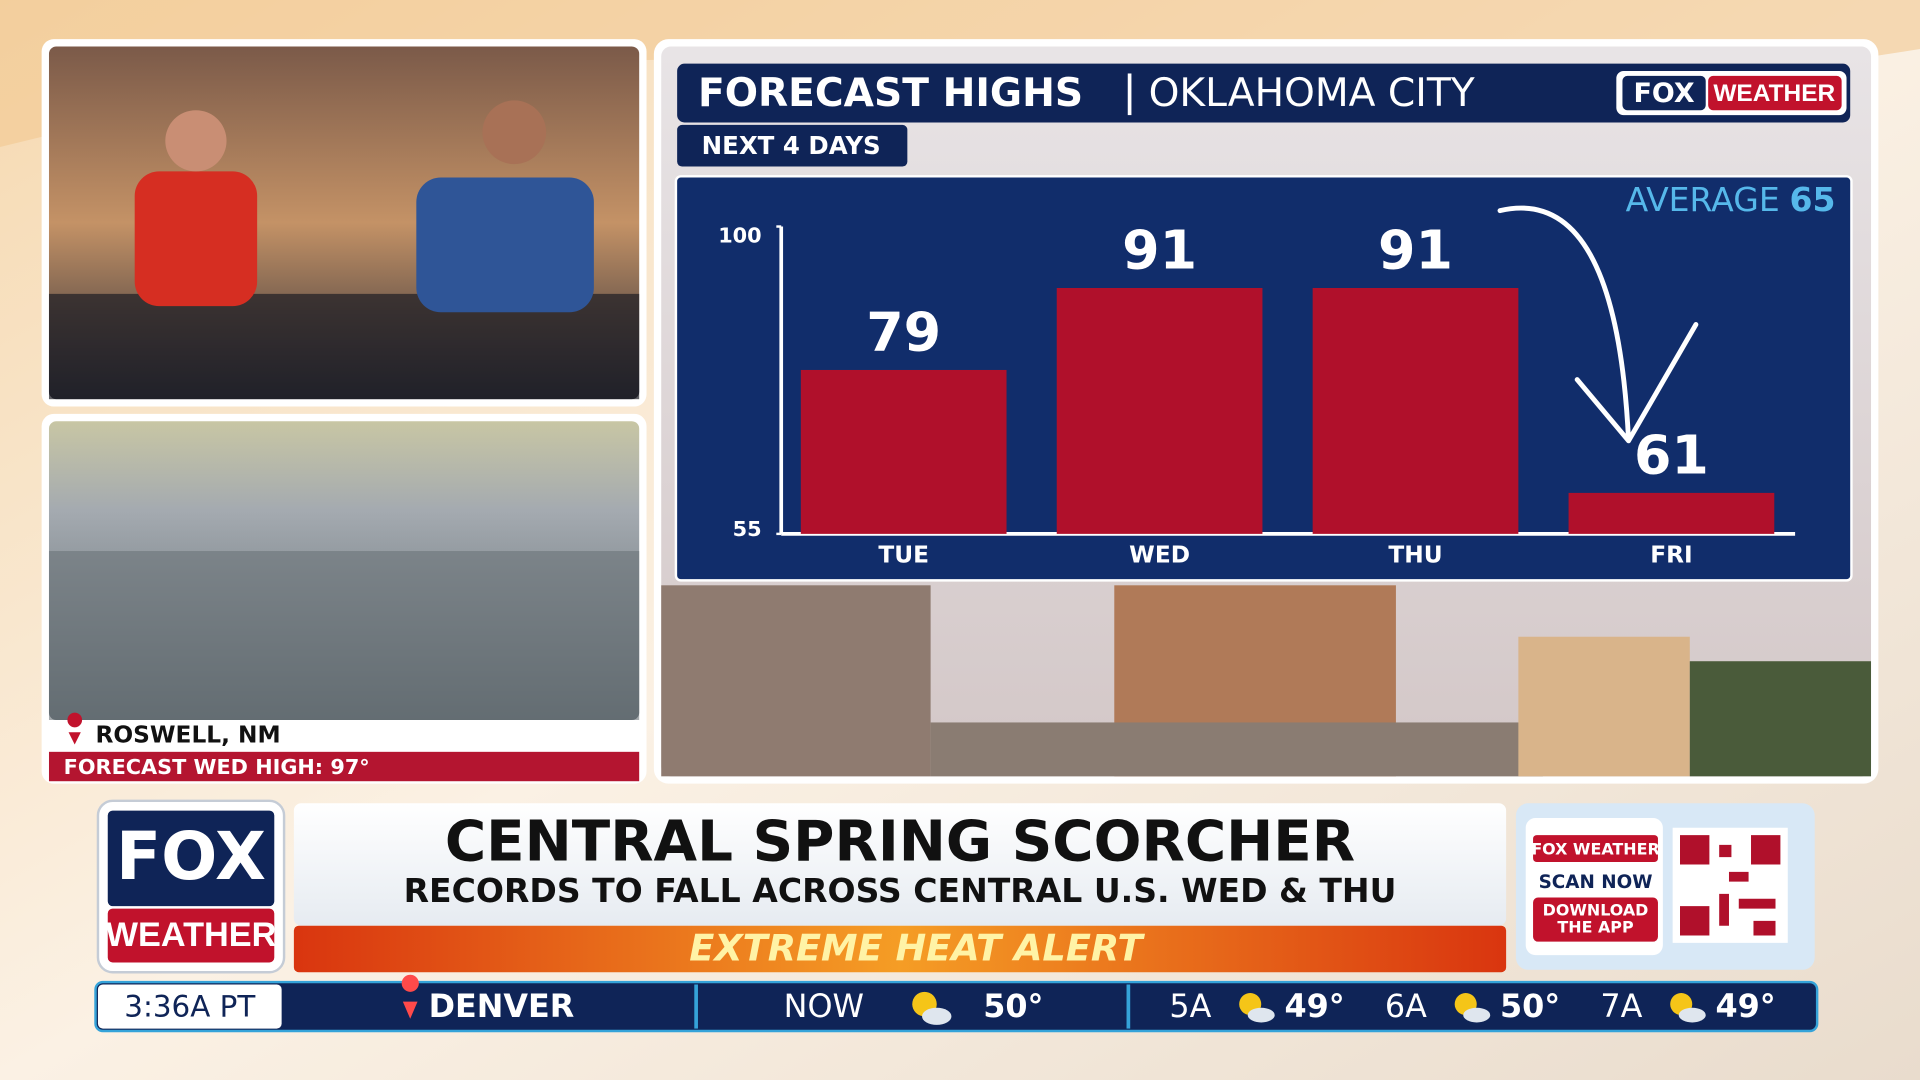  I want to click on average-annotation: AVERAGE 65, so click(1731, 198).